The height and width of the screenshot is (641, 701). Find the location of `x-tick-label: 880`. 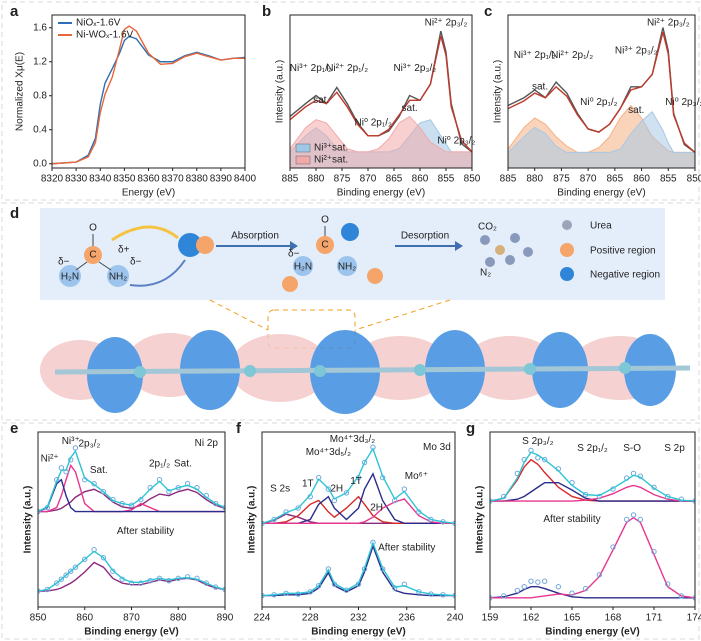

x-tick-label: 880 is located at coordinates (178, 618).